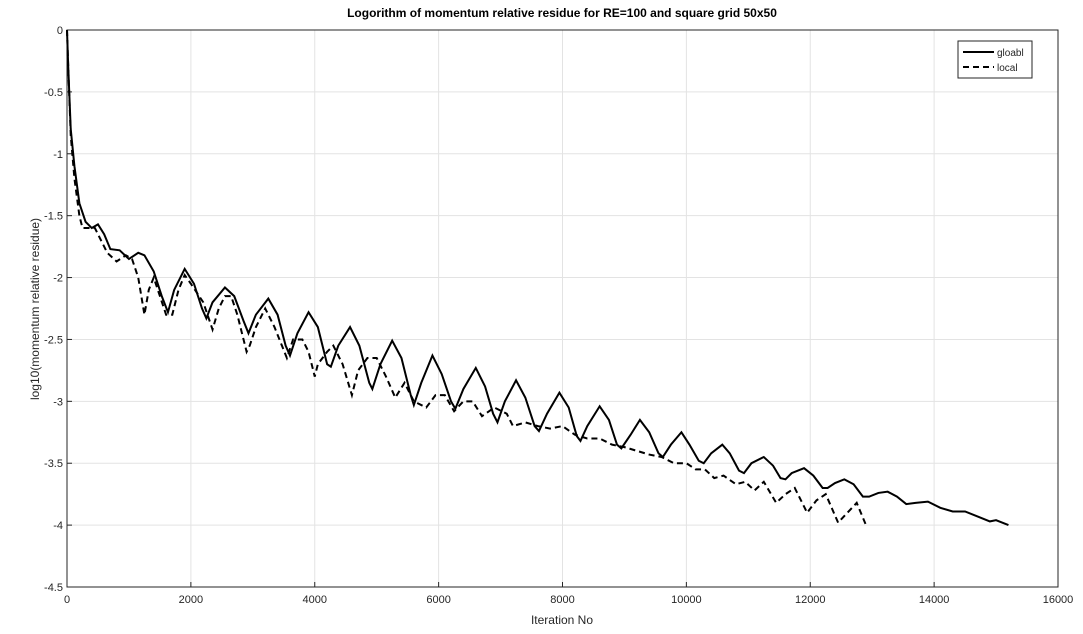 The image size is (1083, 634). What do you see at coordinates (810, 600) in the screenshot?
I see `x-tick-label: 12000` at bounding box center [810, 600].